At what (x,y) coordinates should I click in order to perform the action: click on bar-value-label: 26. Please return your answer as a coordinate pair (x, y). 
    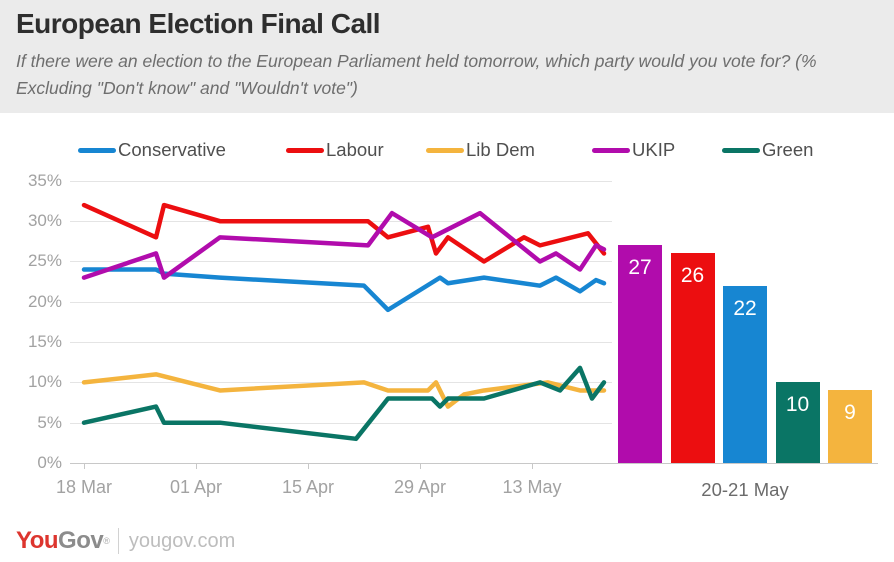
    Looking at the image, I should click on (692, 276).